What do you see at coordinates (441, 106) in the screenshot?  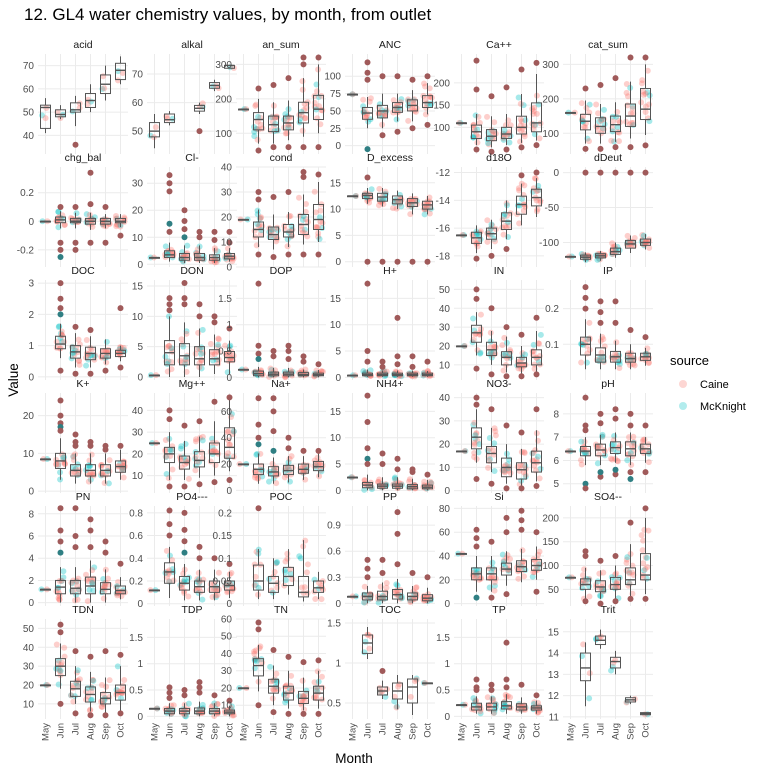 I see `y-tick-label: 150` at bounding box center [441, 106].